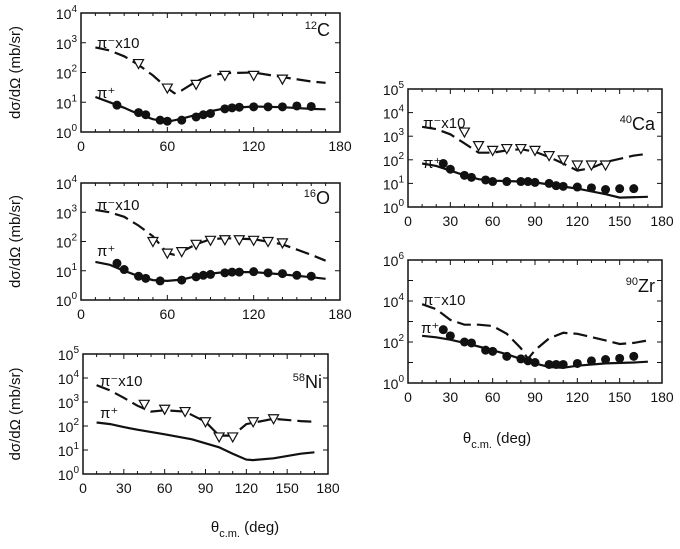 This screenshot has width=680, height=549. I want to click on x-tick-label: 90, so click(535, 397).